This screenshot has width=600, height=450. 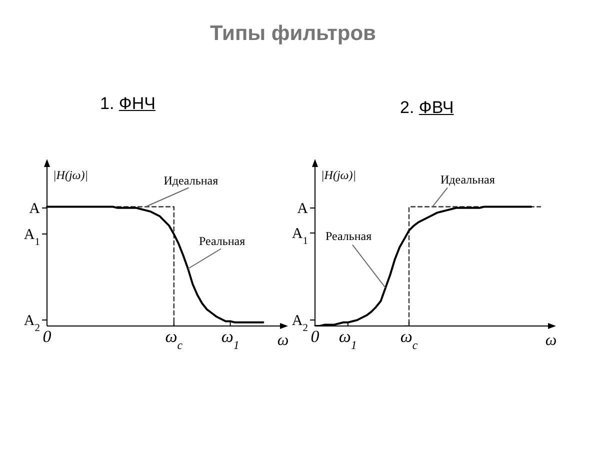 I want to click on chart-subtitle: 1. ФНЧ, so click(x=128, y=103).